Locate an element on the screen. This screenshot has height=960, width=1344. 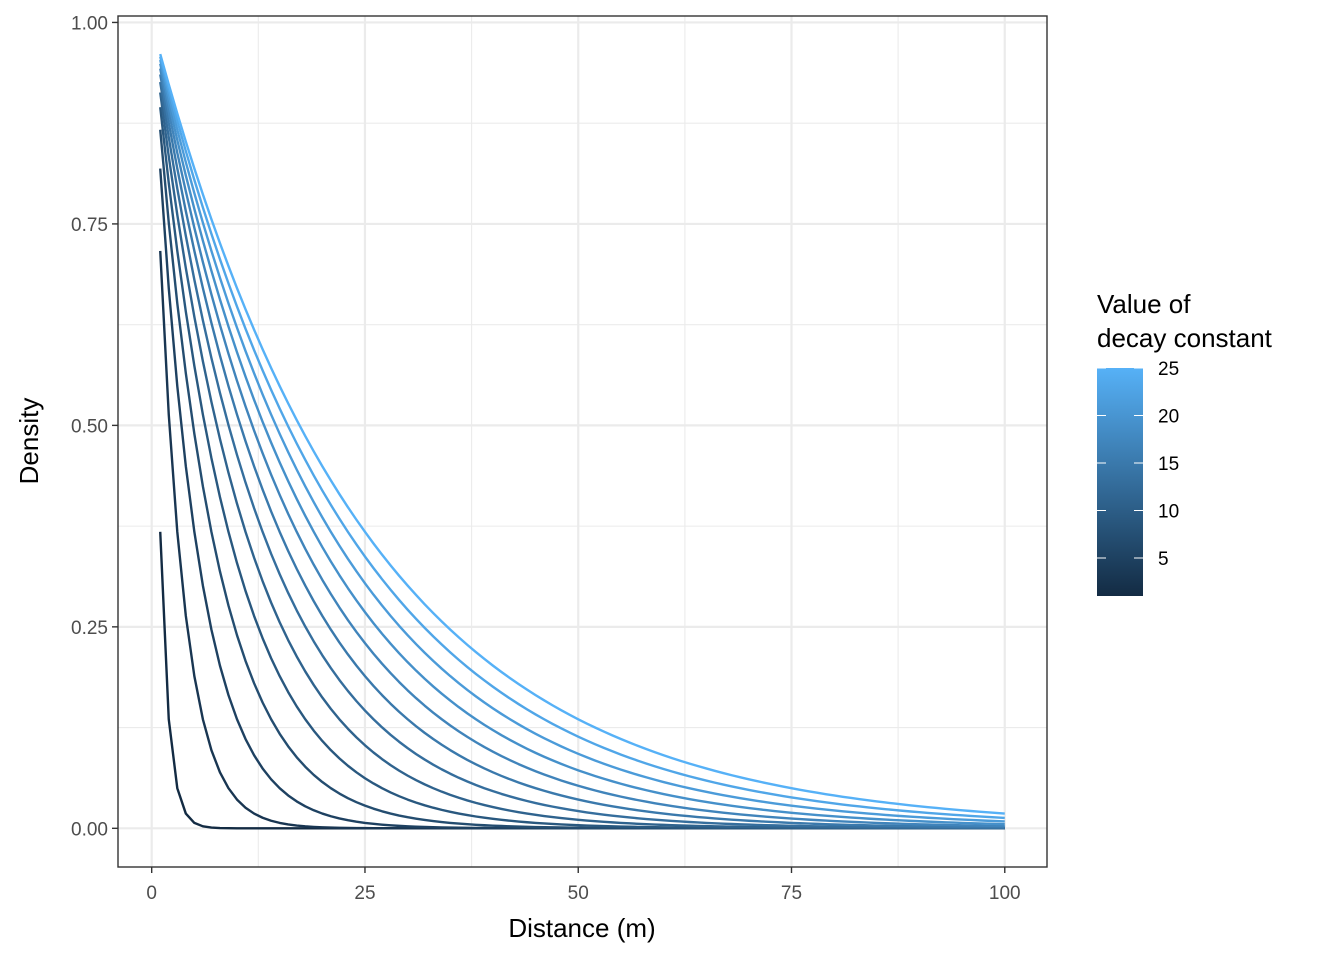
x-tick-label: 50 is located at coordinates (578, 893).